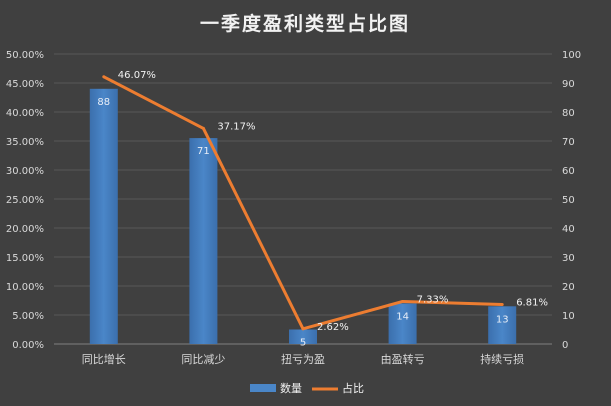 This screenshot has height=406, width=611. Describe the element at coordinates (263, 388) in the screenshot. I see `legend-bar-swatch` at that location.